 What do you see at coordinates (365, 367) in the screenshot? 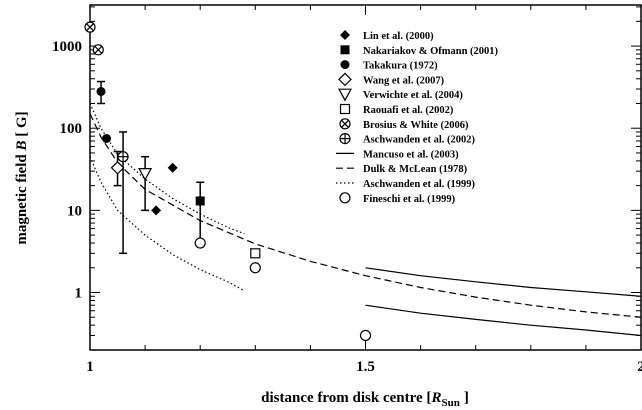
I see `x-tick-label: 1.5` at bounding box center [365, 367].